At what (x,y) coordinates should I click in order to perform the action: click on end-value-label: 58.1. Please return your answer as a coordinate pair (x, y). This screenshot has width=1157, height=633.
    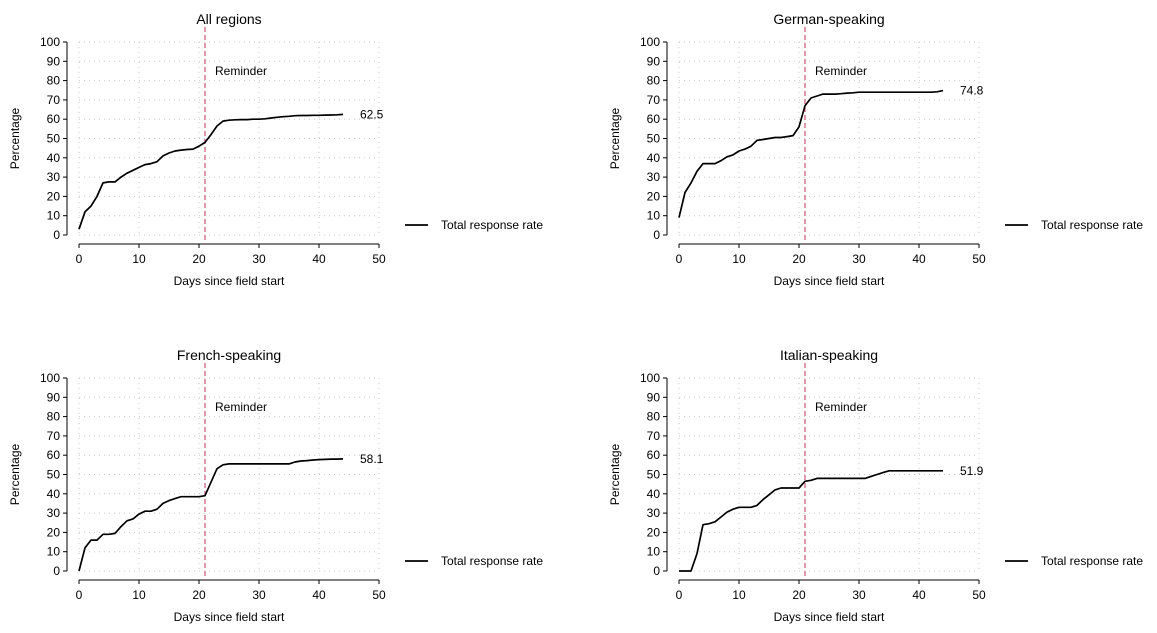
    Looking at the image, I should click on (372, 459).